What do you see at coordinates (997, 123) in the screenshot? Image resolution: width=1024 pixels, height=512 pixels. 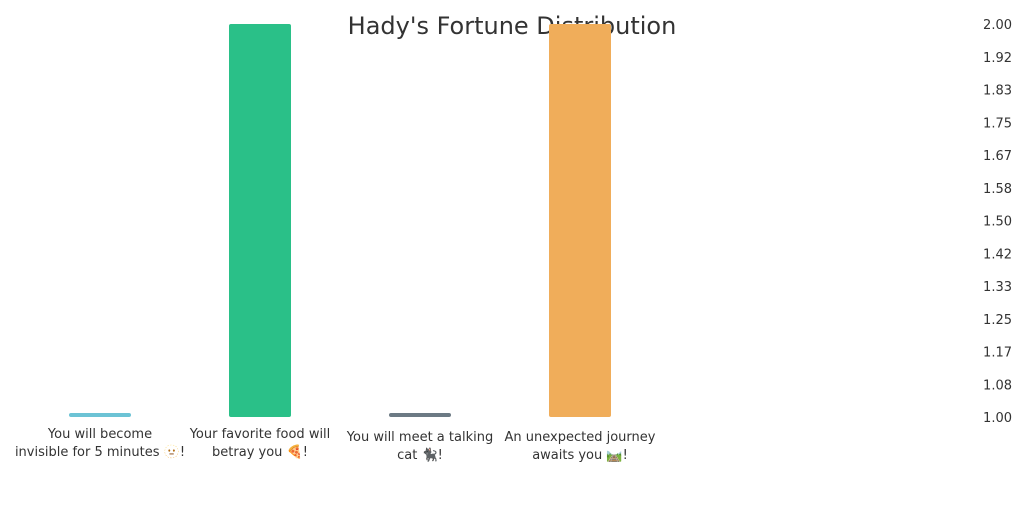 I see `y-tick-label: 1.75` at bounding box center [997, 123].